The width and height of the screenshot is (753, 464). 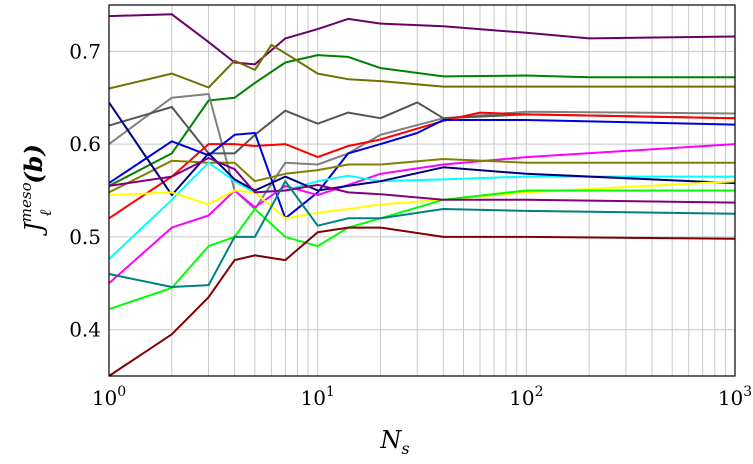 I want to click on y-tick-label: 0.4, so click(x=85, y=330).